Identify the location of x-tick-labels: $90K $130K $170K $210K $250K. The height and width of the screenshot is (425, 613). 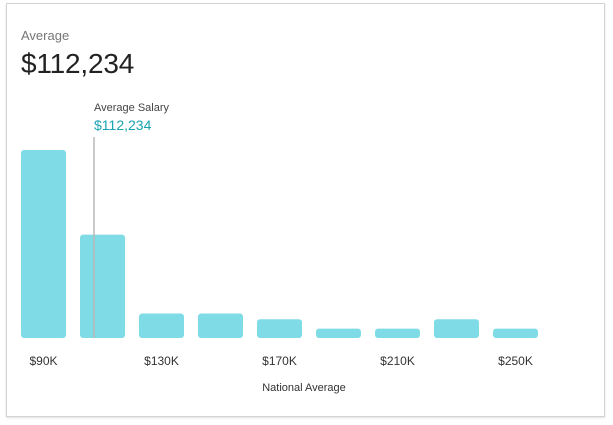
(280, 361).